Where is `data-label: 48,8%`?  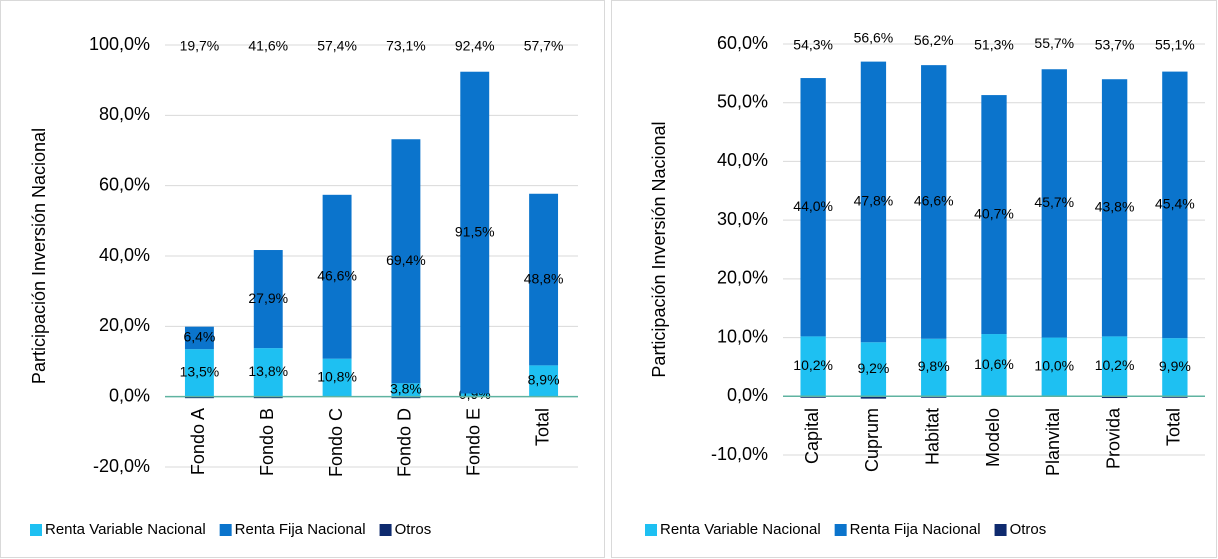 data-label: 48,8% is located at coordinates (544, 278).